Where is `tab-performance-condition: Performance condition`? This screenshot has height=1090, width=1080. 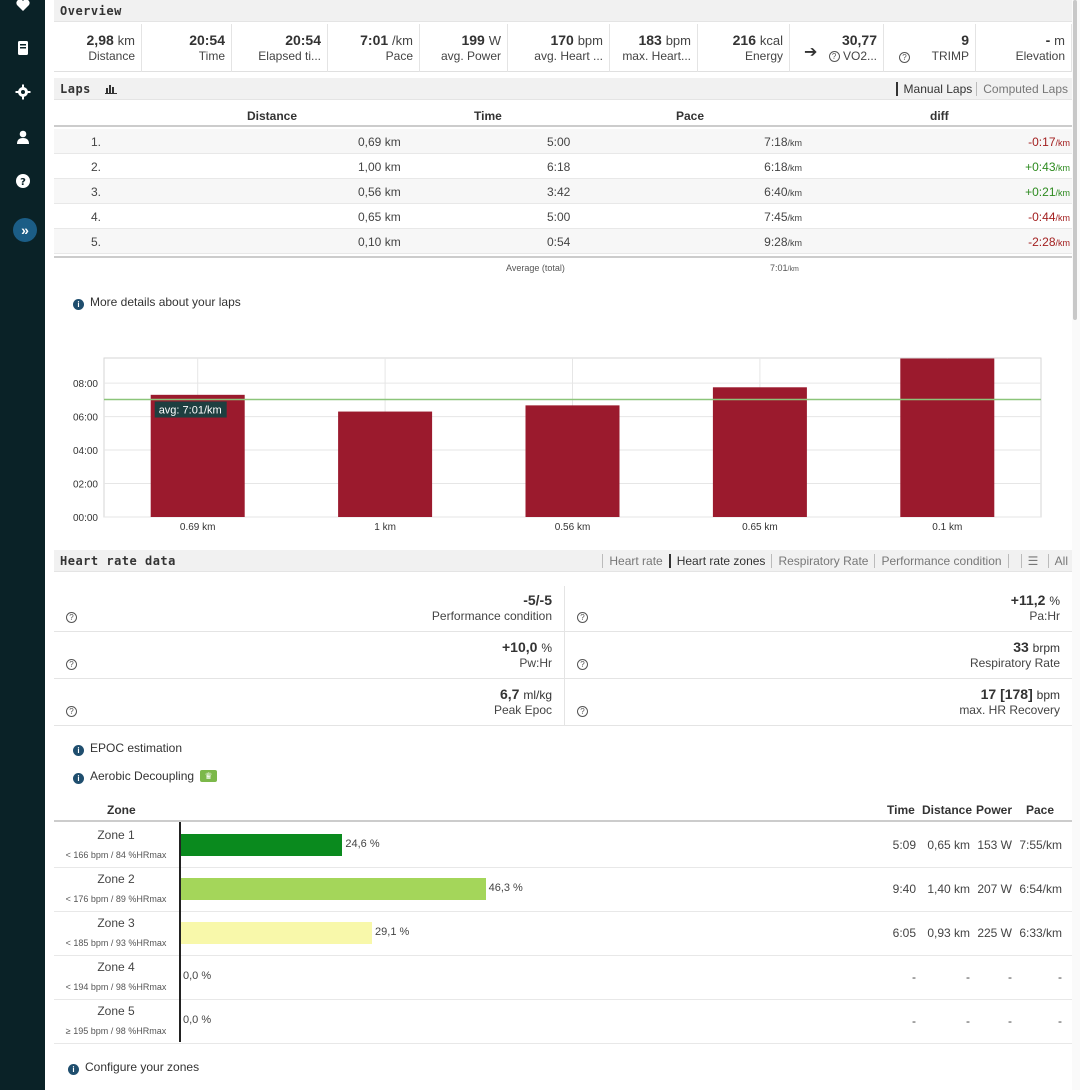 tab-performance-condition: Performance condition is located at coordinates (938, 561).